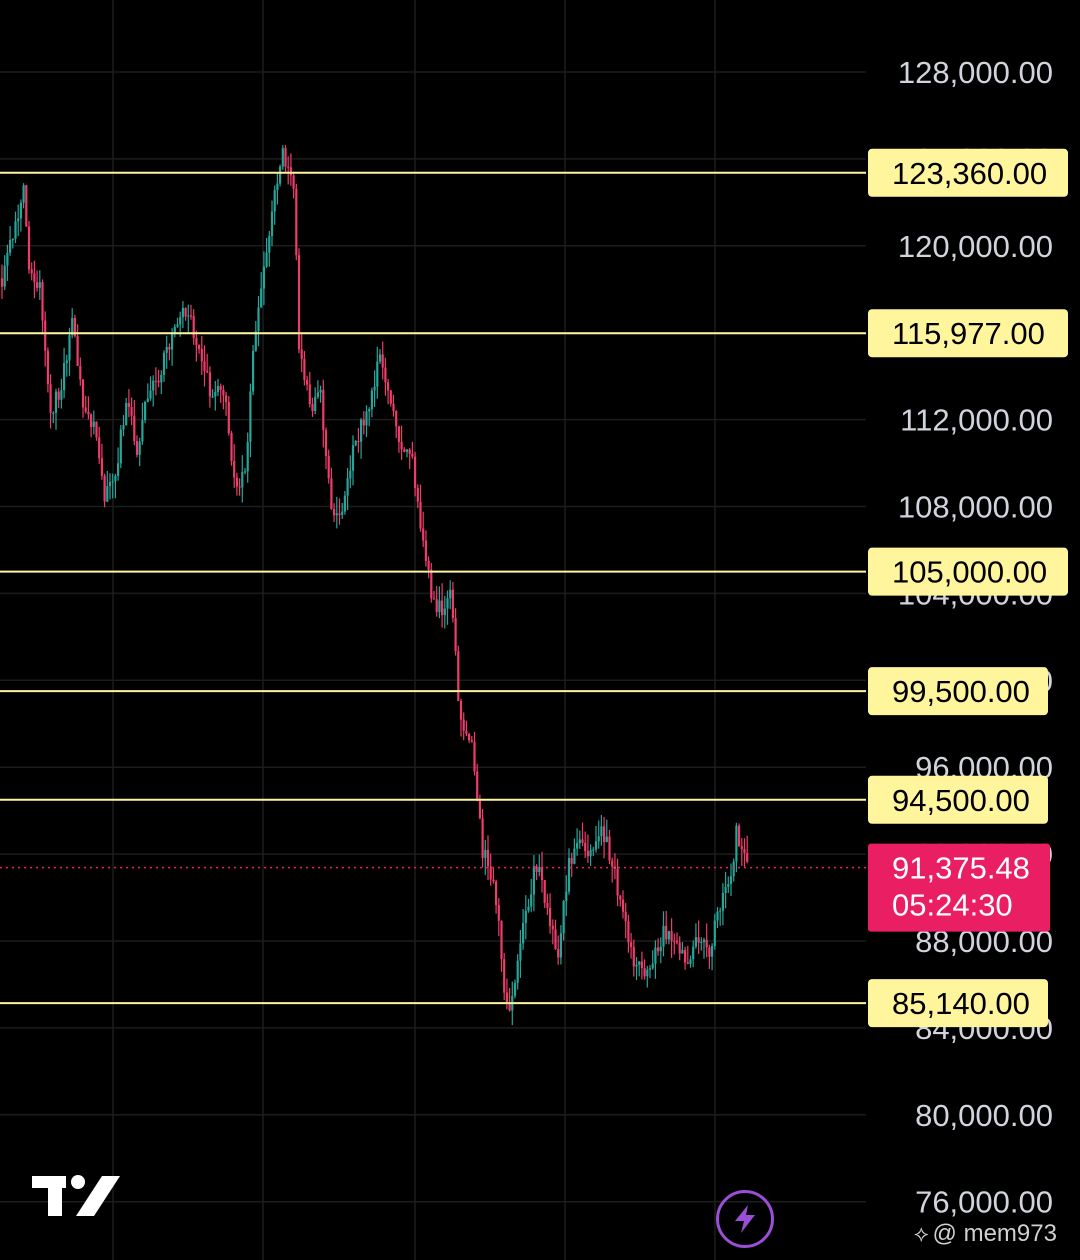 This screenshot has height=1260, width=1080. Describe the element at coordinates (745, 1219) in the screenshot. I see `lightning-bolt-button` at that location.